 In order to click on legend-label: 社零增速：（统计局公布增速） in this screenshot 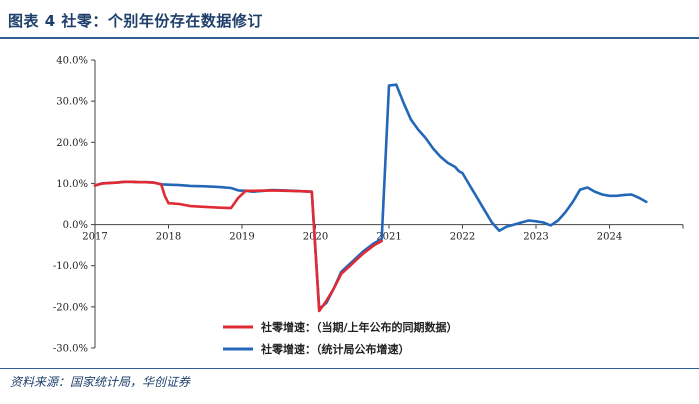, I will do `click(335, 349)`.